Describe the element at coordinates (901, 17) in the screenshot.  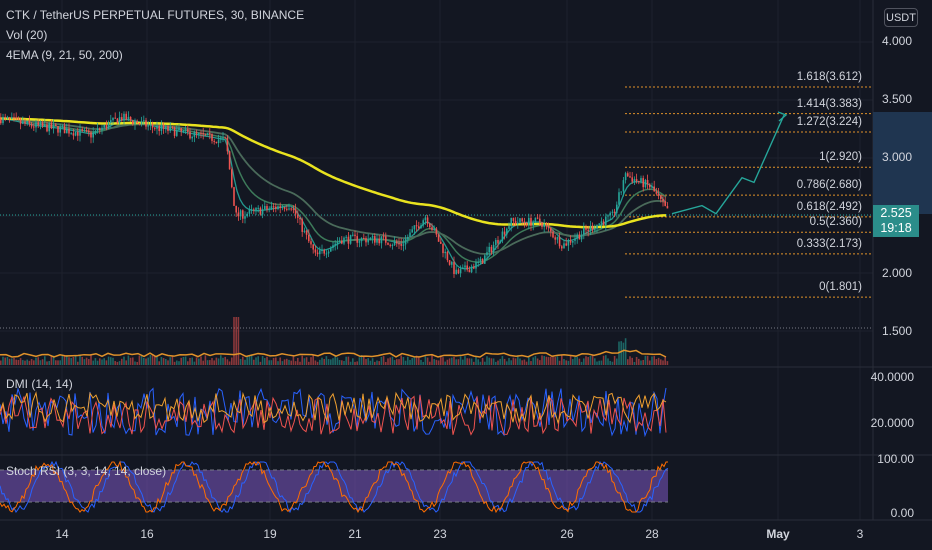
I see `currency-button: USDT` at that location.